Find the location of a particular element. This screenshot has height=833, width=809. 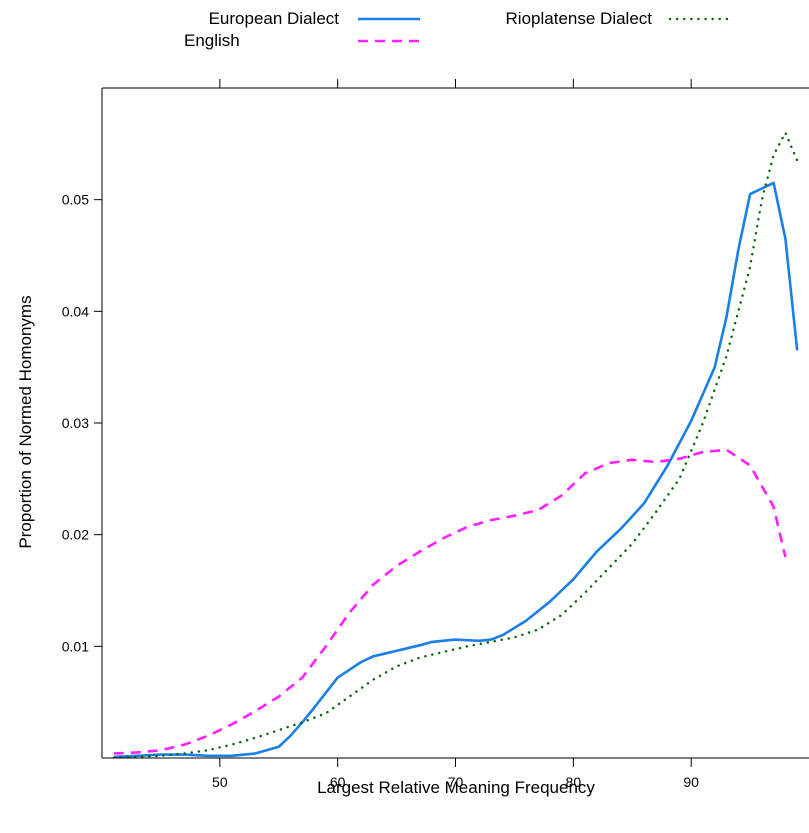

y-tick-label: 0.05 is located at coordinates (75, 200).